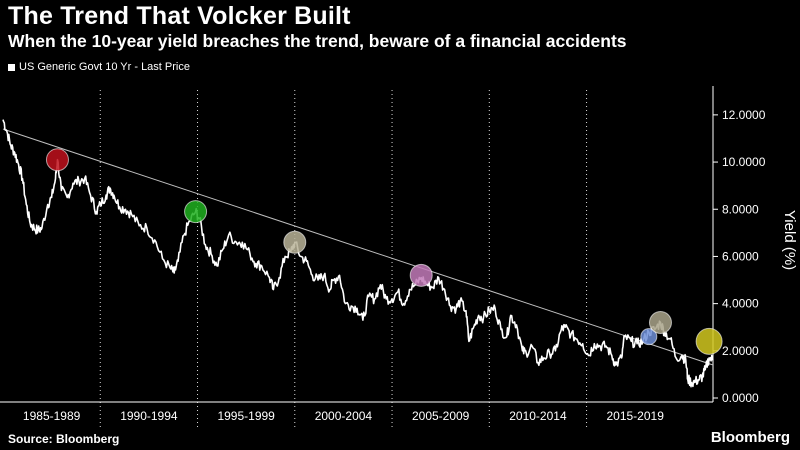  I want to click on x-tick-label: 2010-2014, so click(538, 416).